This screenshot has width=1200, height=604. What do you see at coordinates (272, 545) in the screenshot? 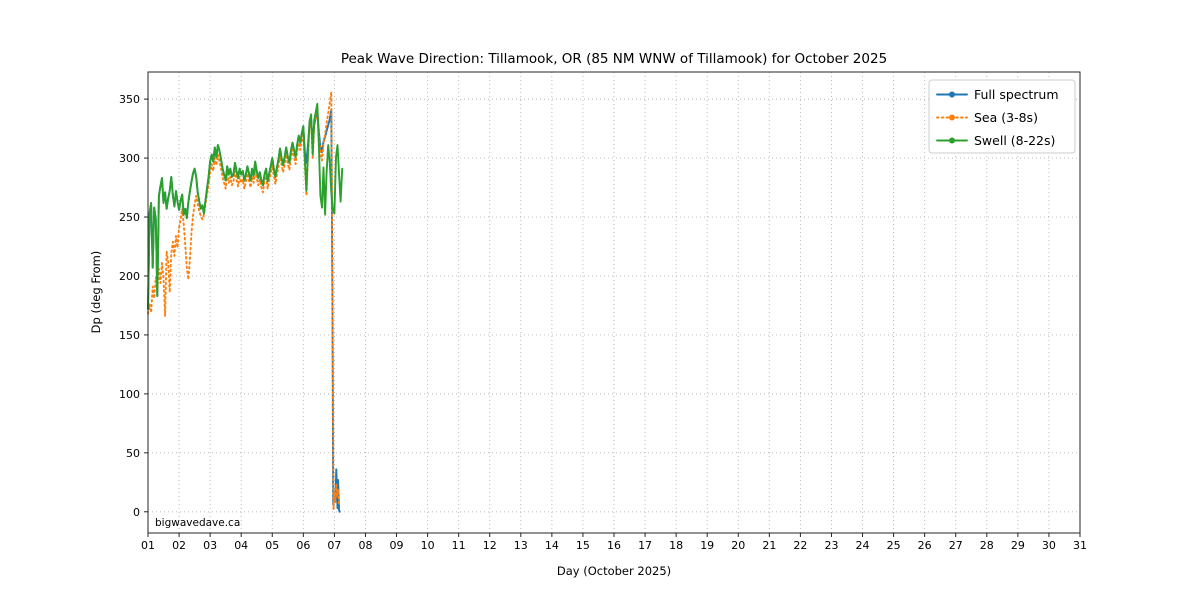
I see `x-tick-label: 05` at bounding box center [272, 545].